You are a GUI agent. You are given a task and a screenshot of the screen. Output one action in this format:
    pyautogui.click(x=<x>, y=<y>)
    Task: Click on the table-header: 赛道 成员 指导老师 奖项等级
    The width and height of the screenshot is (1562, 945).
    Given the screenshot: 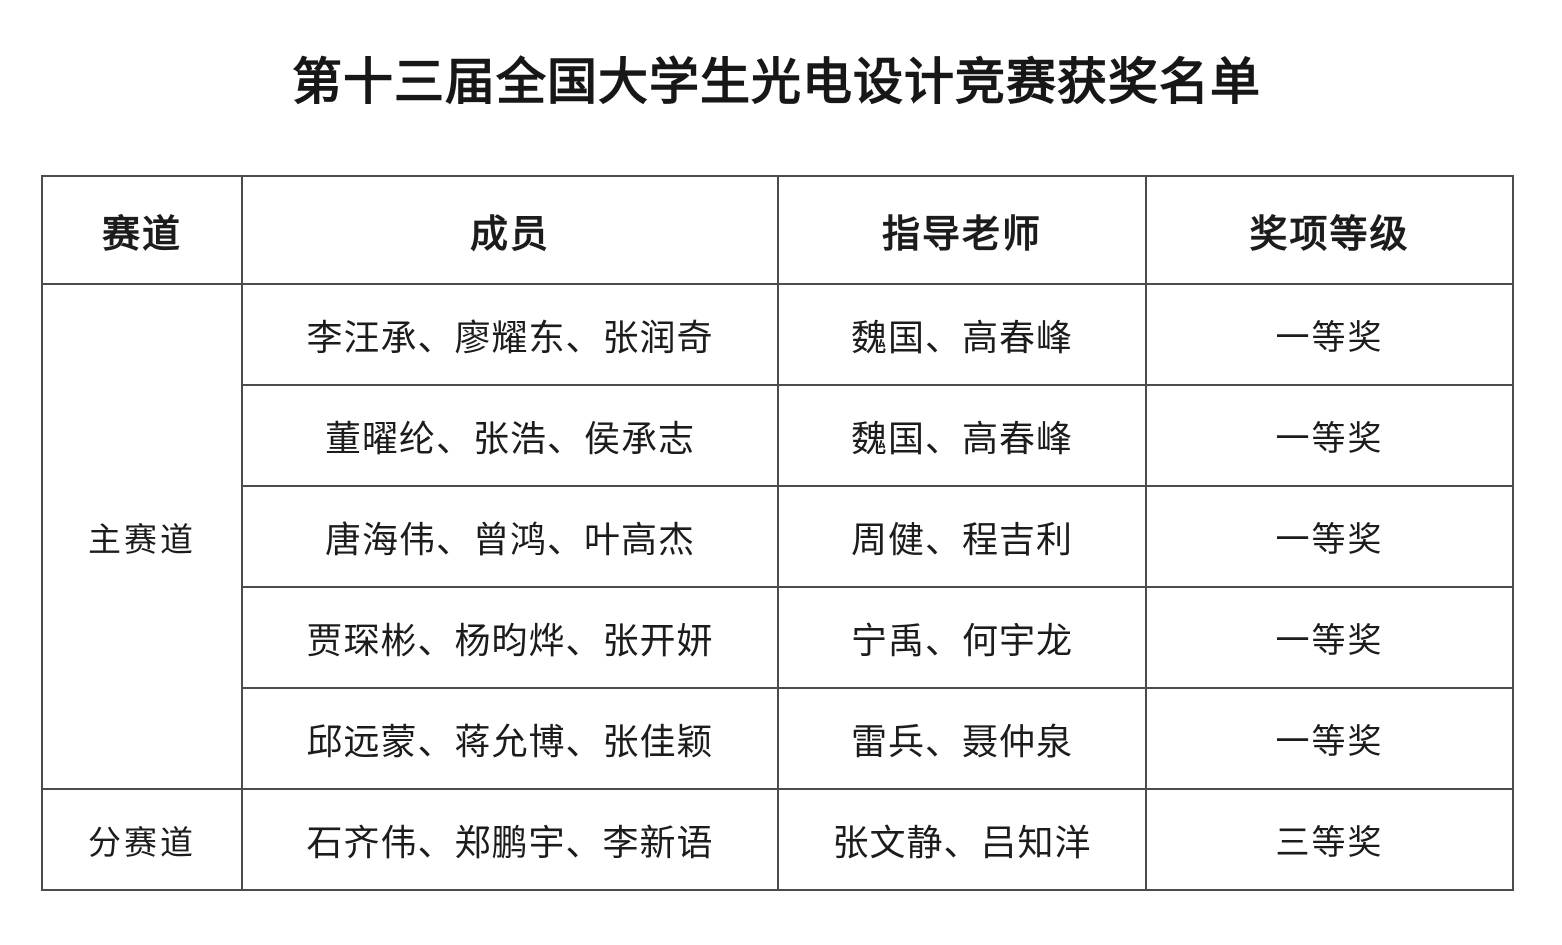 What is the action you would take?
    pyautogui.click(x=777, y=230)
    